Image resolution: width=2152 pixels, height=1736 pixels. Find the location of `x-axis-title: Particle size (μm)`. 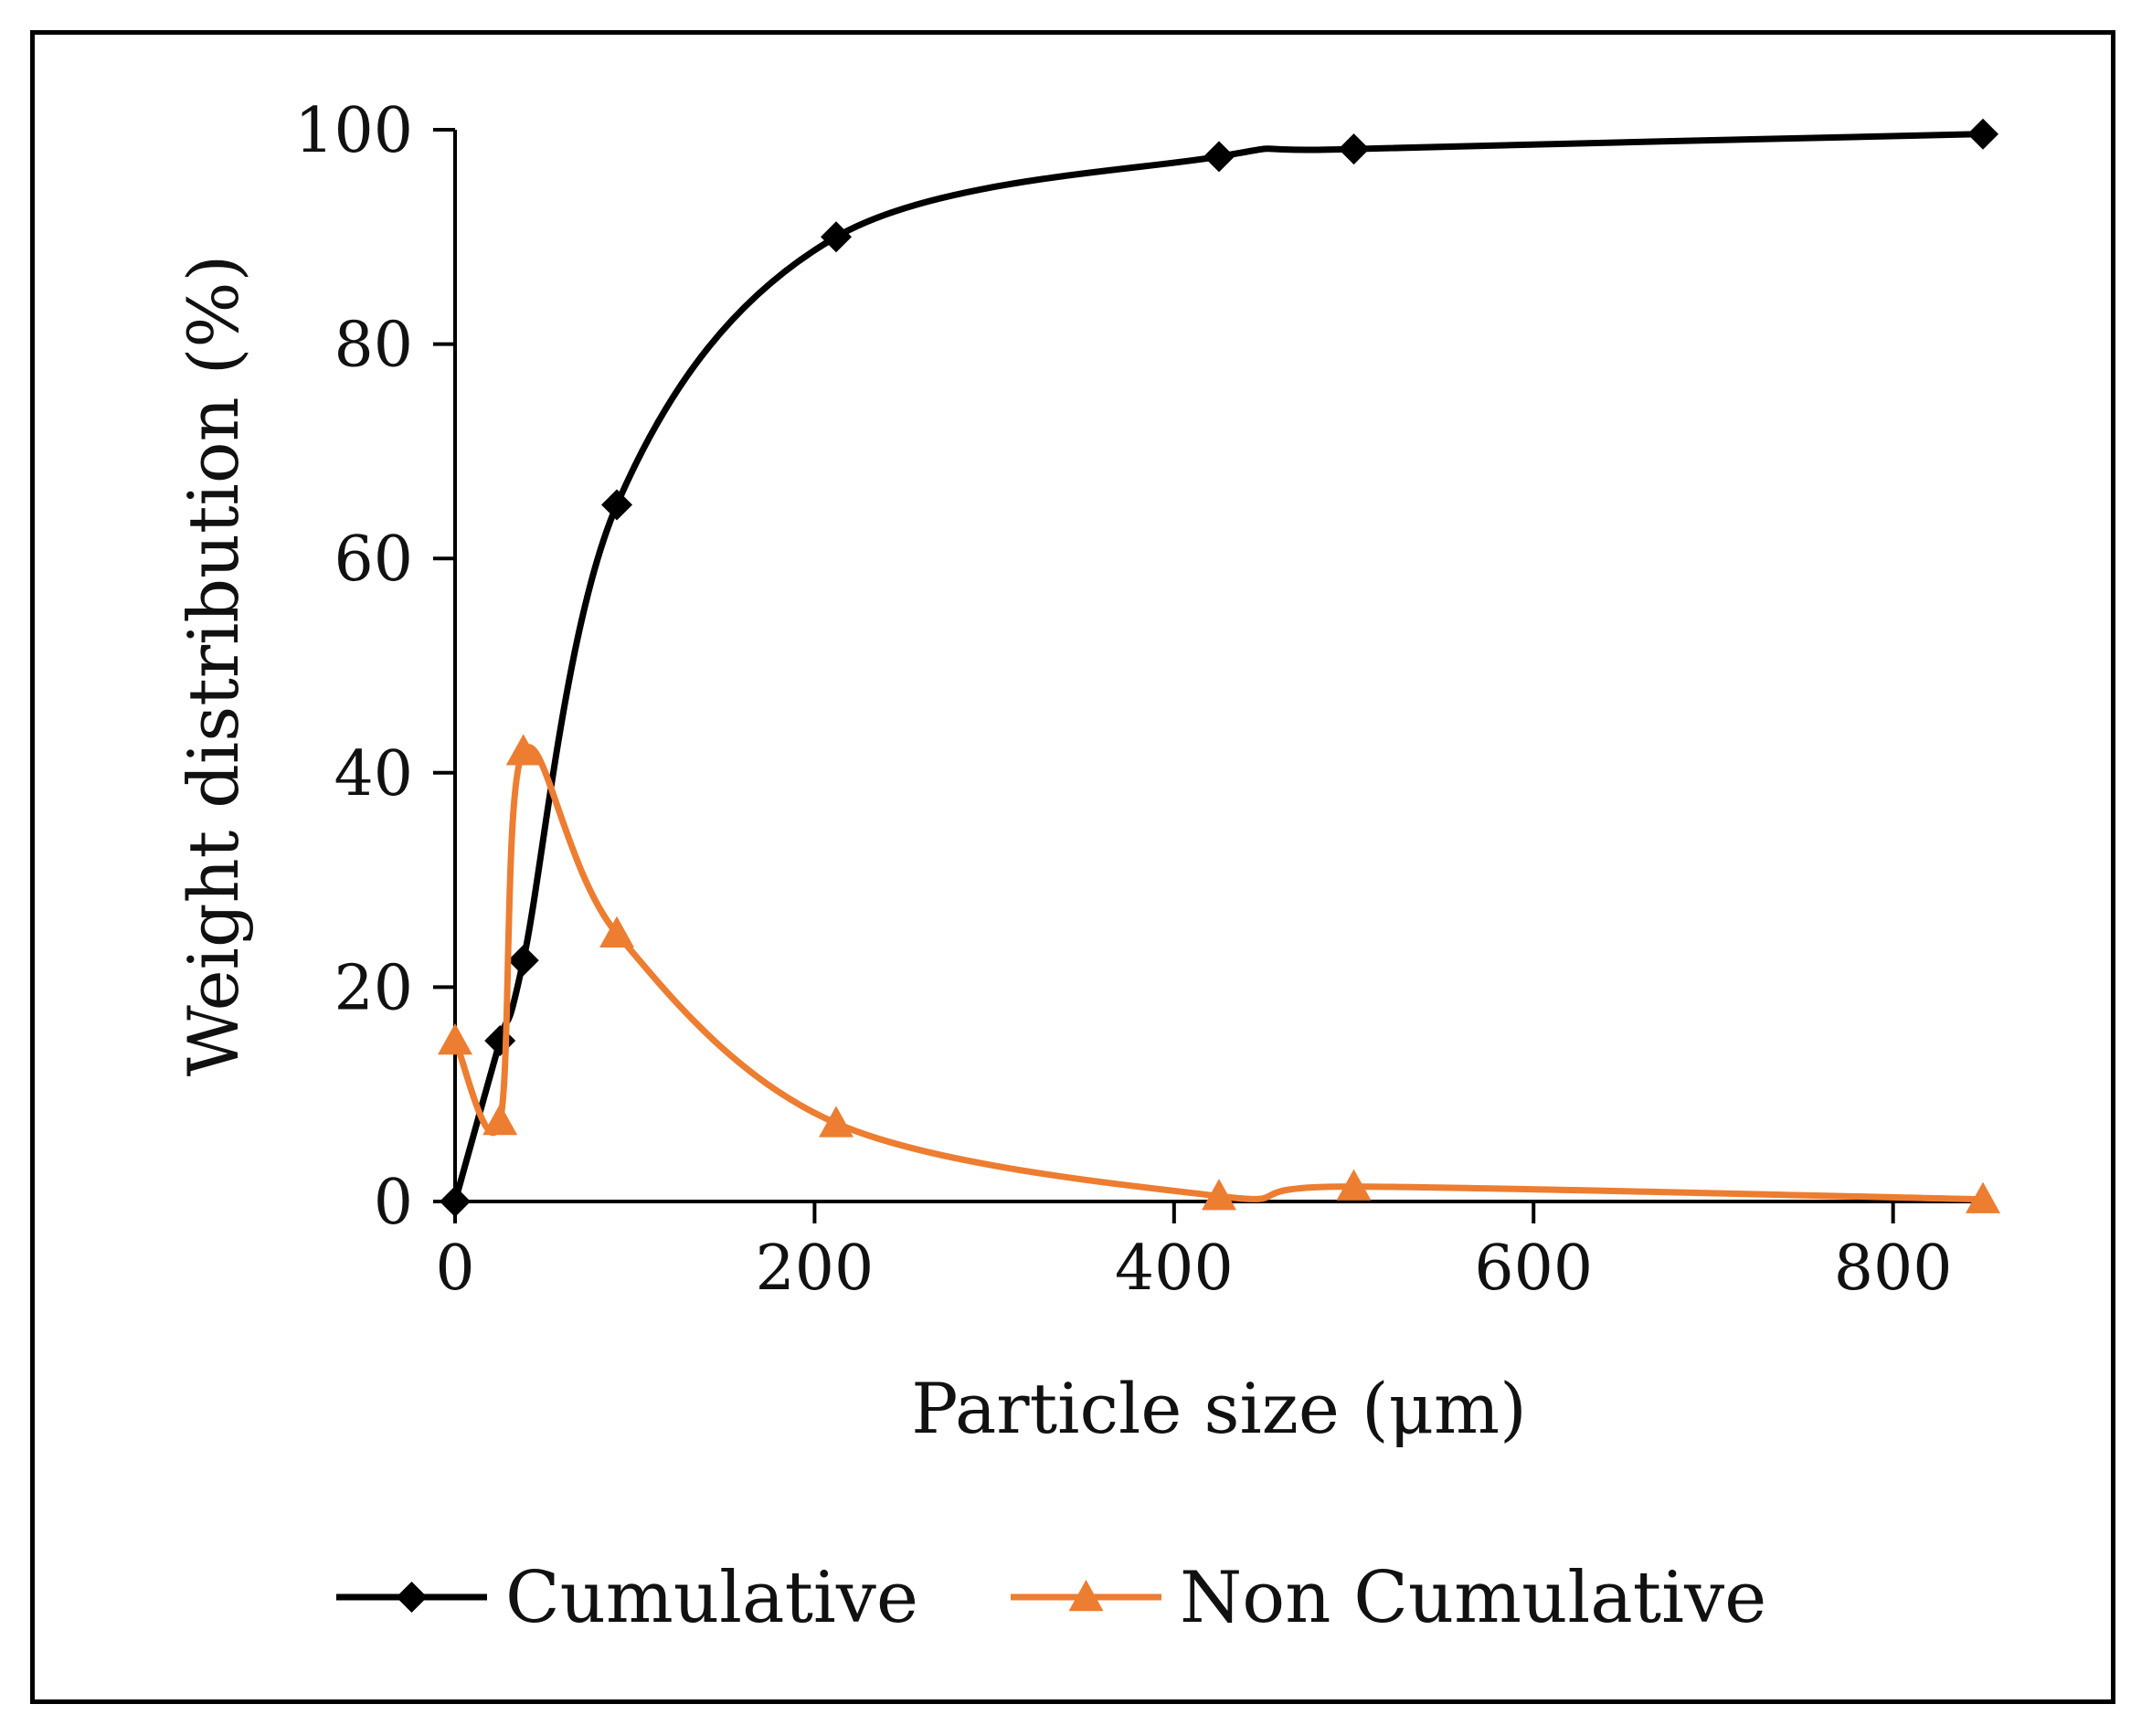

x-axis-title: Particle size (μm) is located at coordinates (1218, 1408).